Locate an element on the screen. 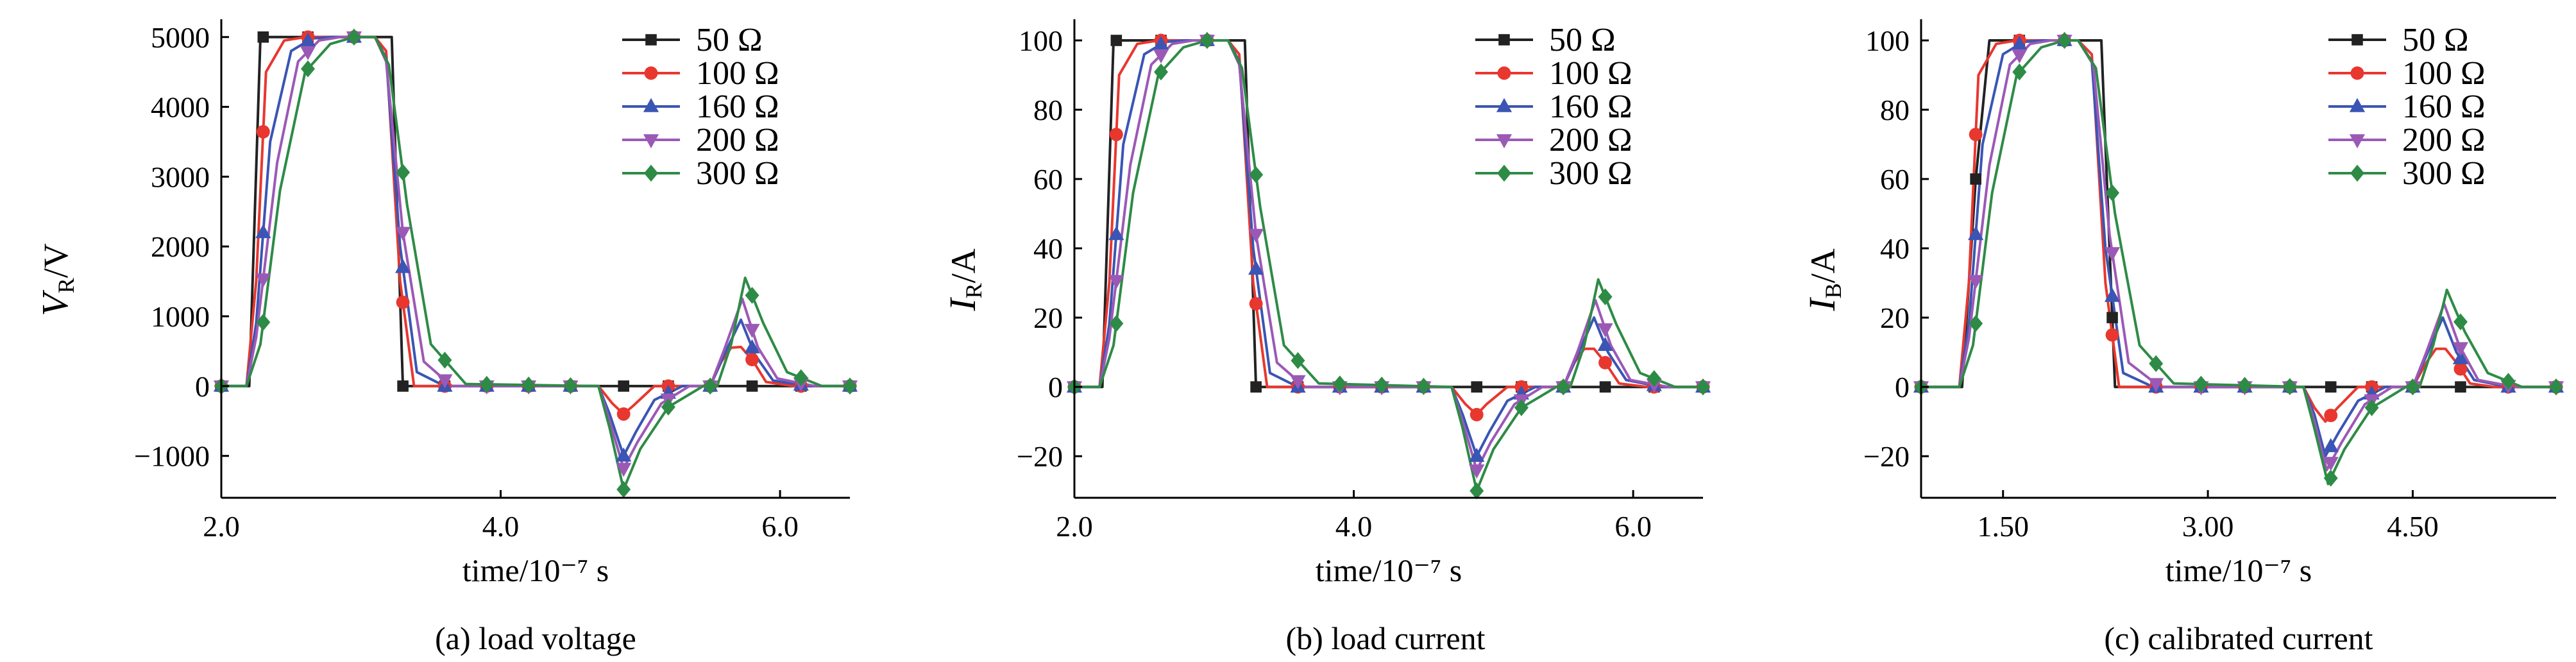  panel-caption: (b) load current is located at coordinates (1386, 638).